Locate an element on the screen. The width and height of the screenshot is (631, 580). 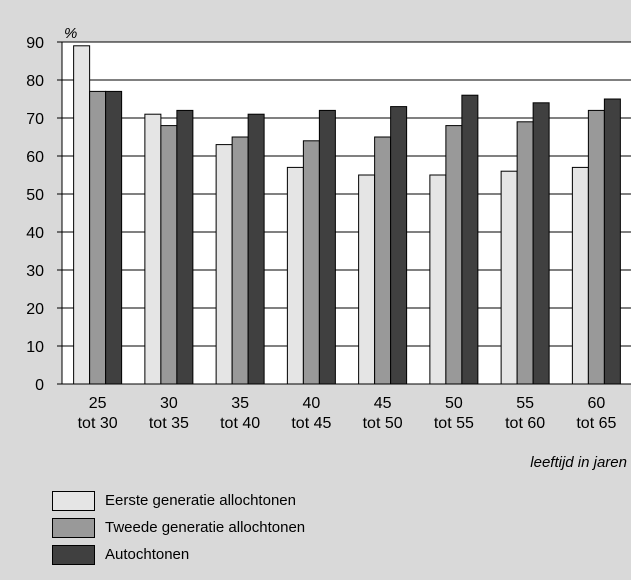
x-category-label: tot 45 is located at coordinates (311, 423).